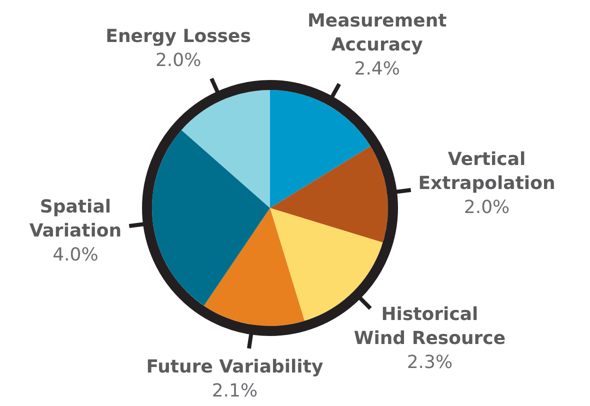 This screenshot has width=590, height=406. What do you see at coordinates (75, 219) in the screenshot?
I see `slice-label: Spatial Variation` at bounding box center [75, 219].